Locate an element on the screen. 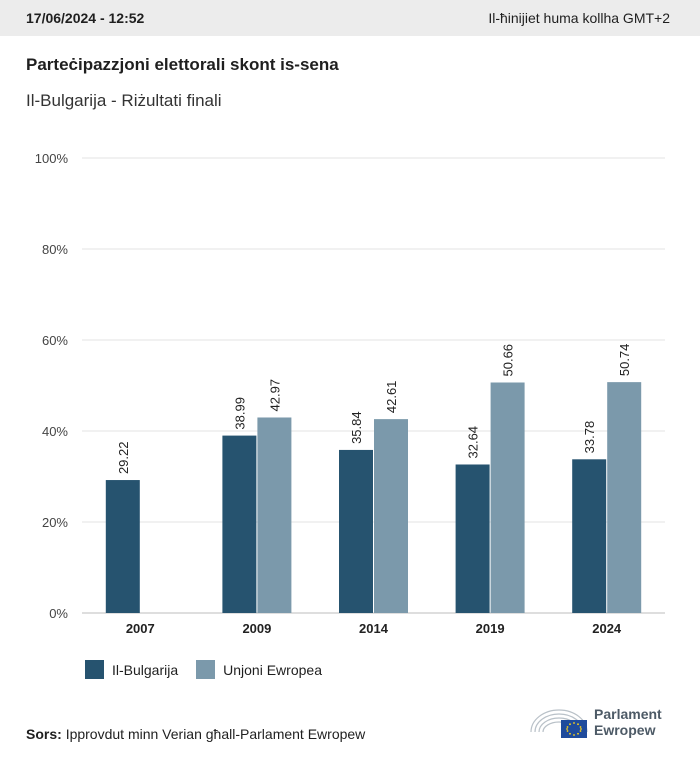 This screenshot has height=760, width=700. chart-subtitle: Il-Bulgarija - Riżultati finali is located at coordinates (124, 100).